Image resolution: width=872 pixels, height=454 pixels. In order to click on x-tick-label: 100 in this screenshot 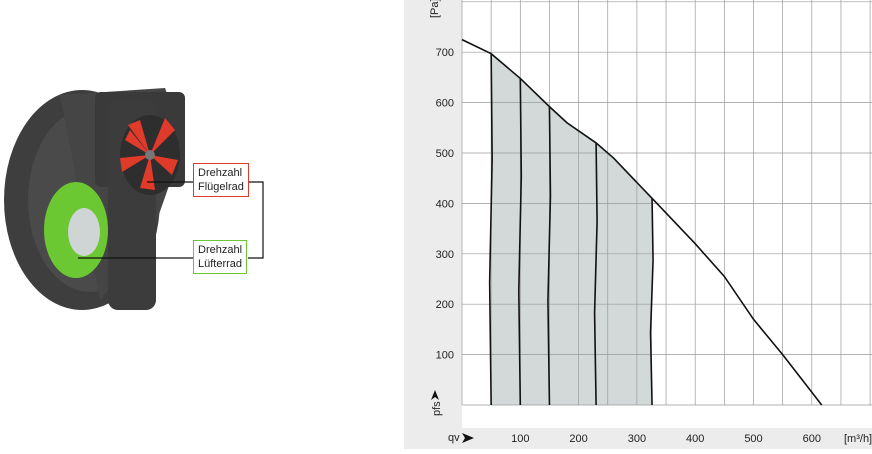, I will do `click(520, 439)`.